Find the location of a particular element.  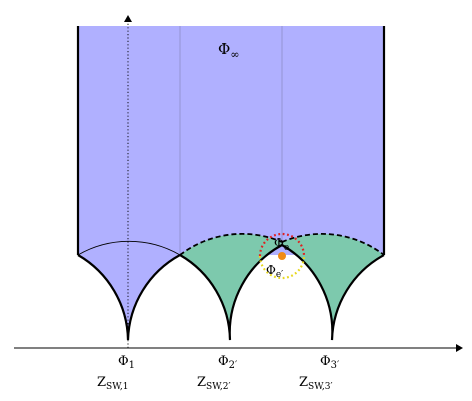

dotted-circle-top is located at coordinates (282, 244).